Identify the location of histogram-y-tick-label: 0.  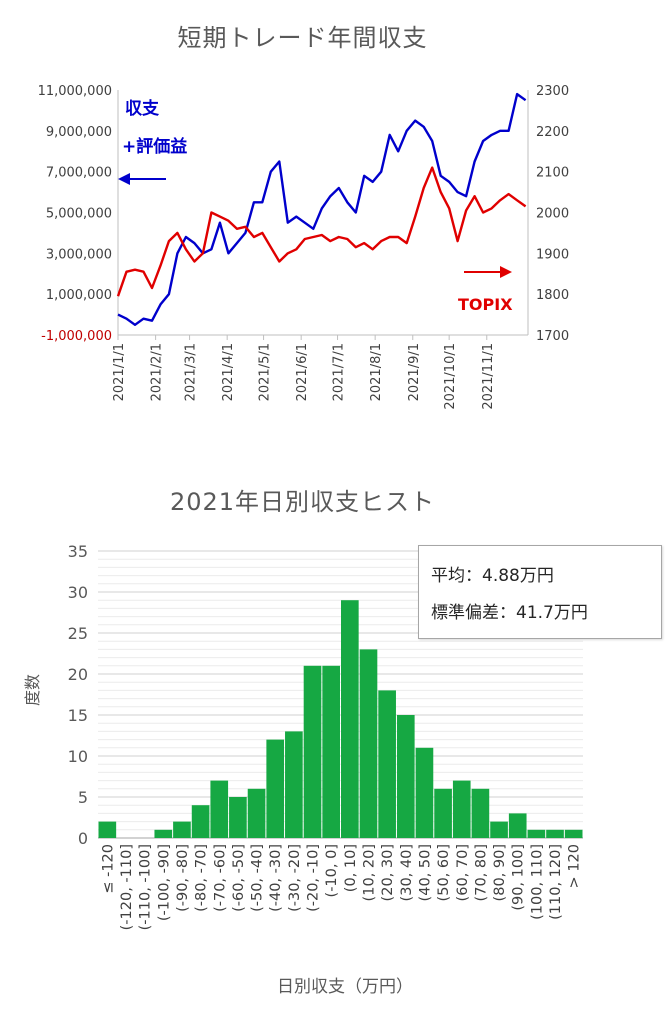
(83, 838).